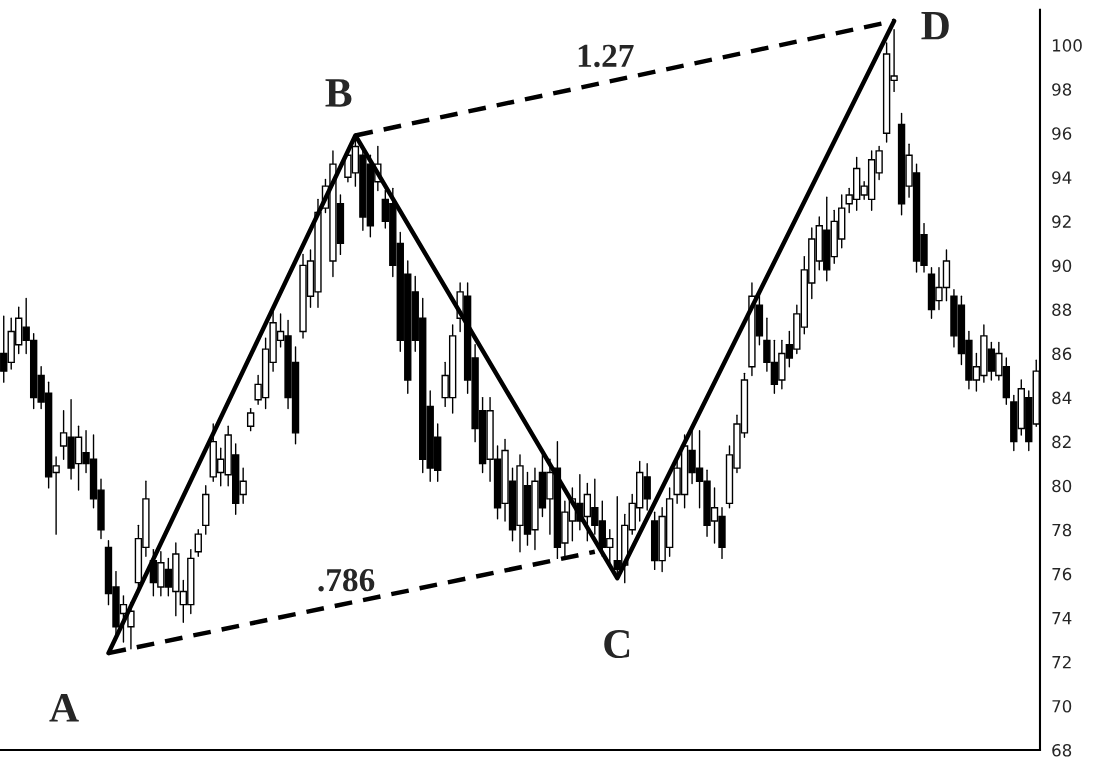 Image resolution: width=1093 pixels, height=762 pixels. What do you see at coordinates (1062, 486) in the screenshot?
I see `y-tick-label: 80` at bounding box center [1062, 486].